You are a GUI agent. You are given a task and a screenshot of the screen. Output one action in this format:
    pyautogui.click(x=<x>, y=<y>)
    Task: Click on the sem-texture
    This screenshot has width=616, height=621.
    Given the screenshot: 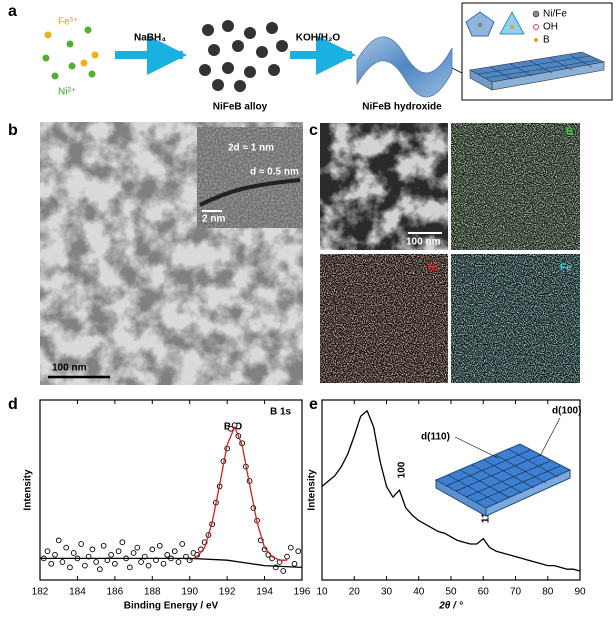 What is the action you would take?
    pyautogui.click(x=384, y=186)
    